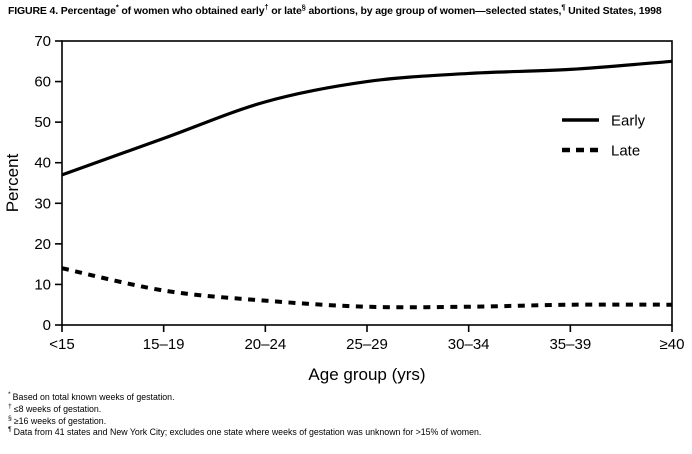 The height and width of the screenshot is (454, 692). What do you see at coordinates (191, 11) in the screenshot?
I see `title-text: of women who obtained early` at bounding box center [191, 11].